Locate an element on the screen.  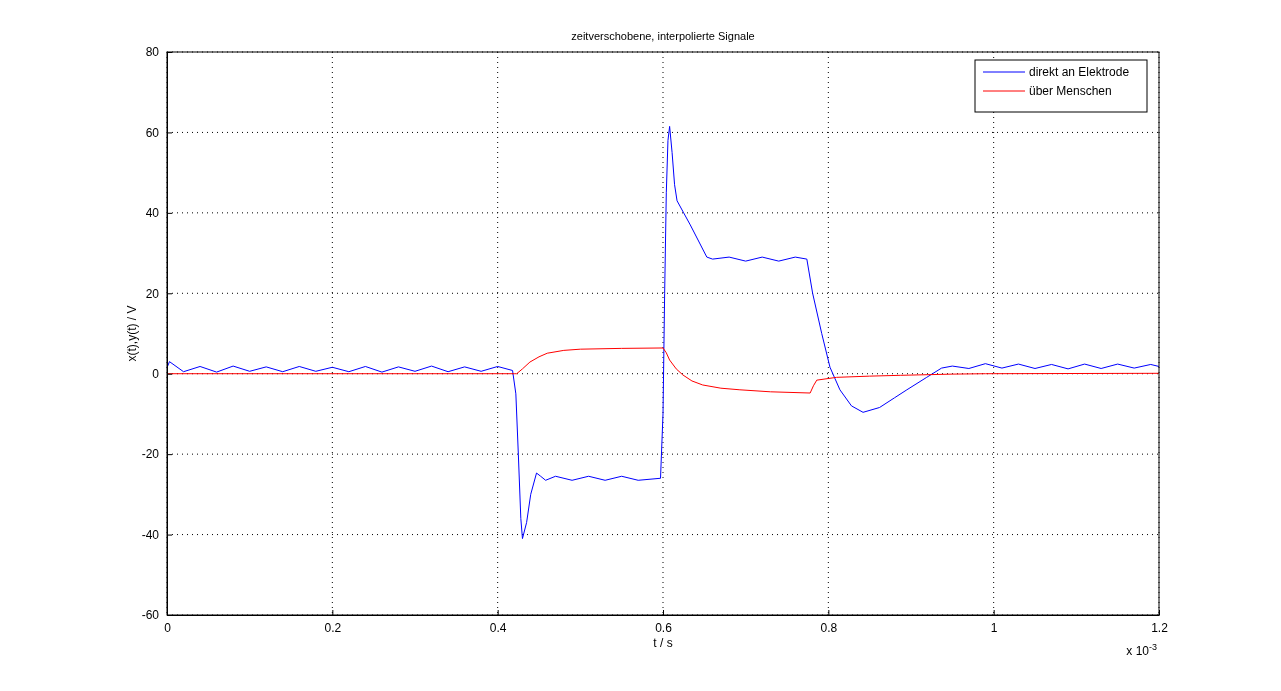
text: x 10$^{-3}$ is located at coordinates (1141, 650).